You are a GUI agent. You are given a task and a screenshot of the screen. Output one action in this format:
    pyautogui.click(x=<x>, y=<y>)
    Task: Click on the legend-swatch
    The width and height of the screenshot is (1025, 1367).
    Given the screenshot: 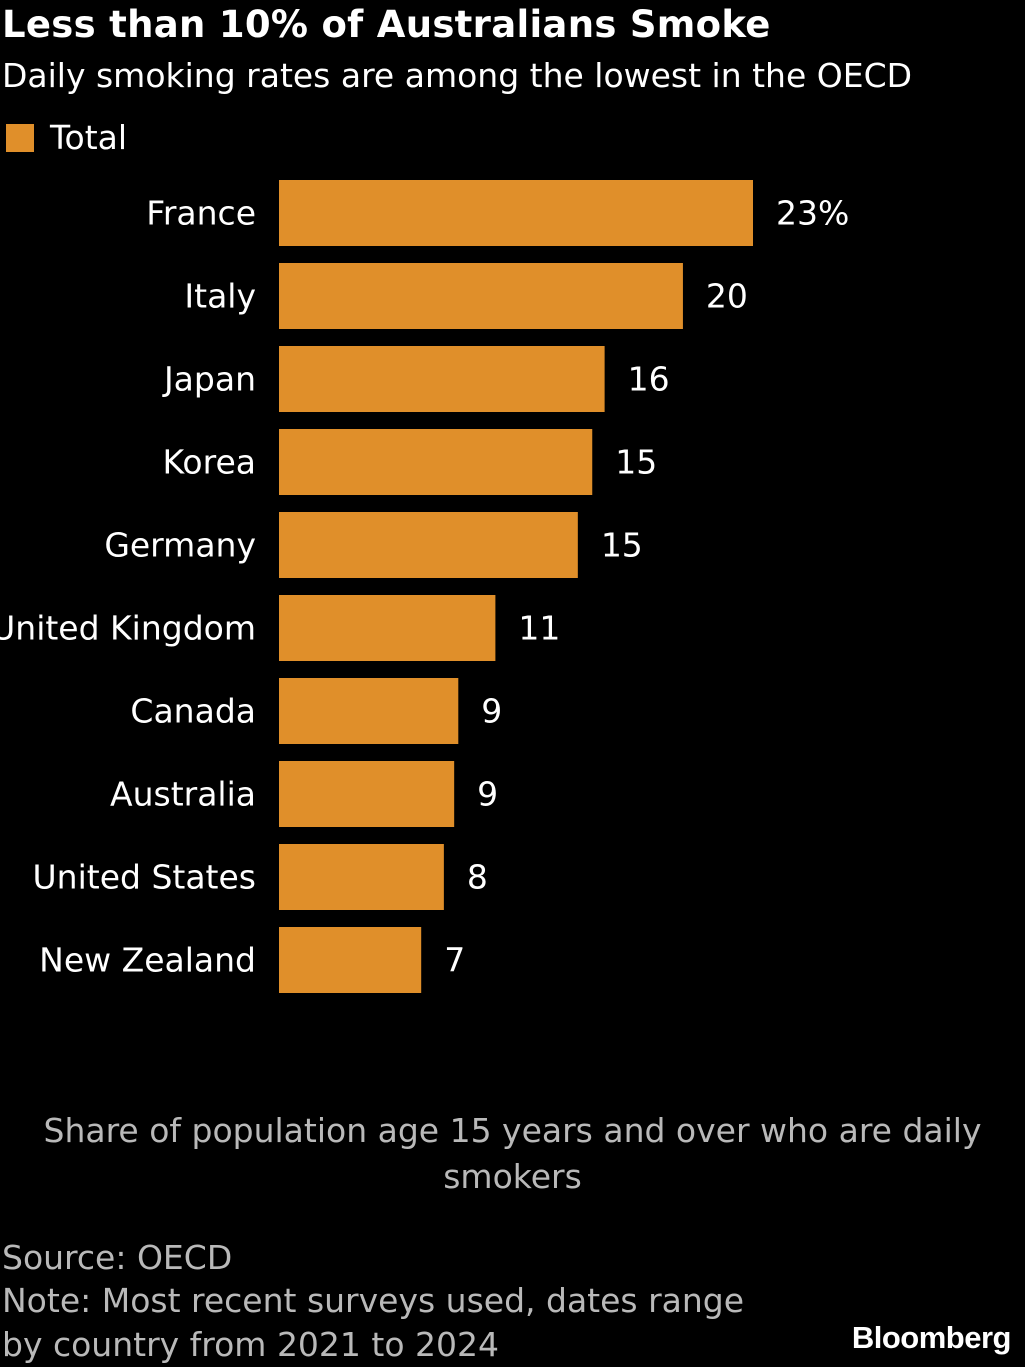 What is the action you would take?
    pyautogui.click(x=20, y=138)
    